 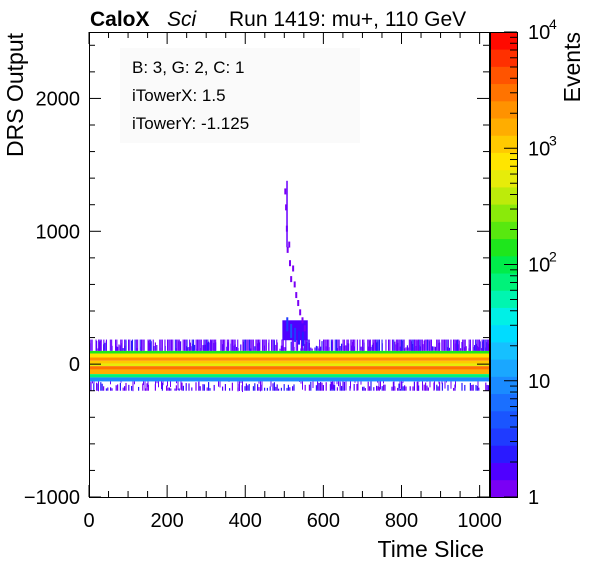 I want to click on color-scale-tick-exponent: 2, so click(x=553, y=257).